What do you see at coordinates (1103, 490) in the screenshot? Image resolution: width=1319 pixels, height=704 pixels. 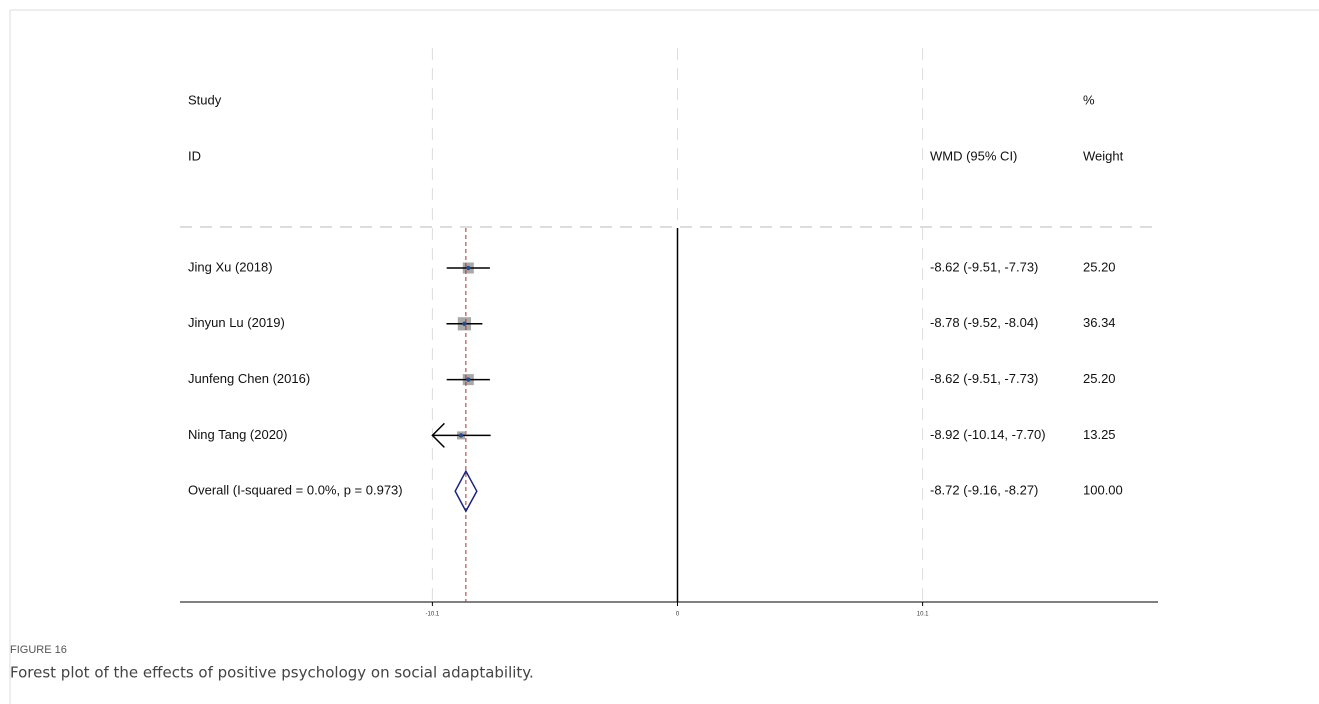 I see `weight-label: 100.00` at bounding box center [1103, 490].